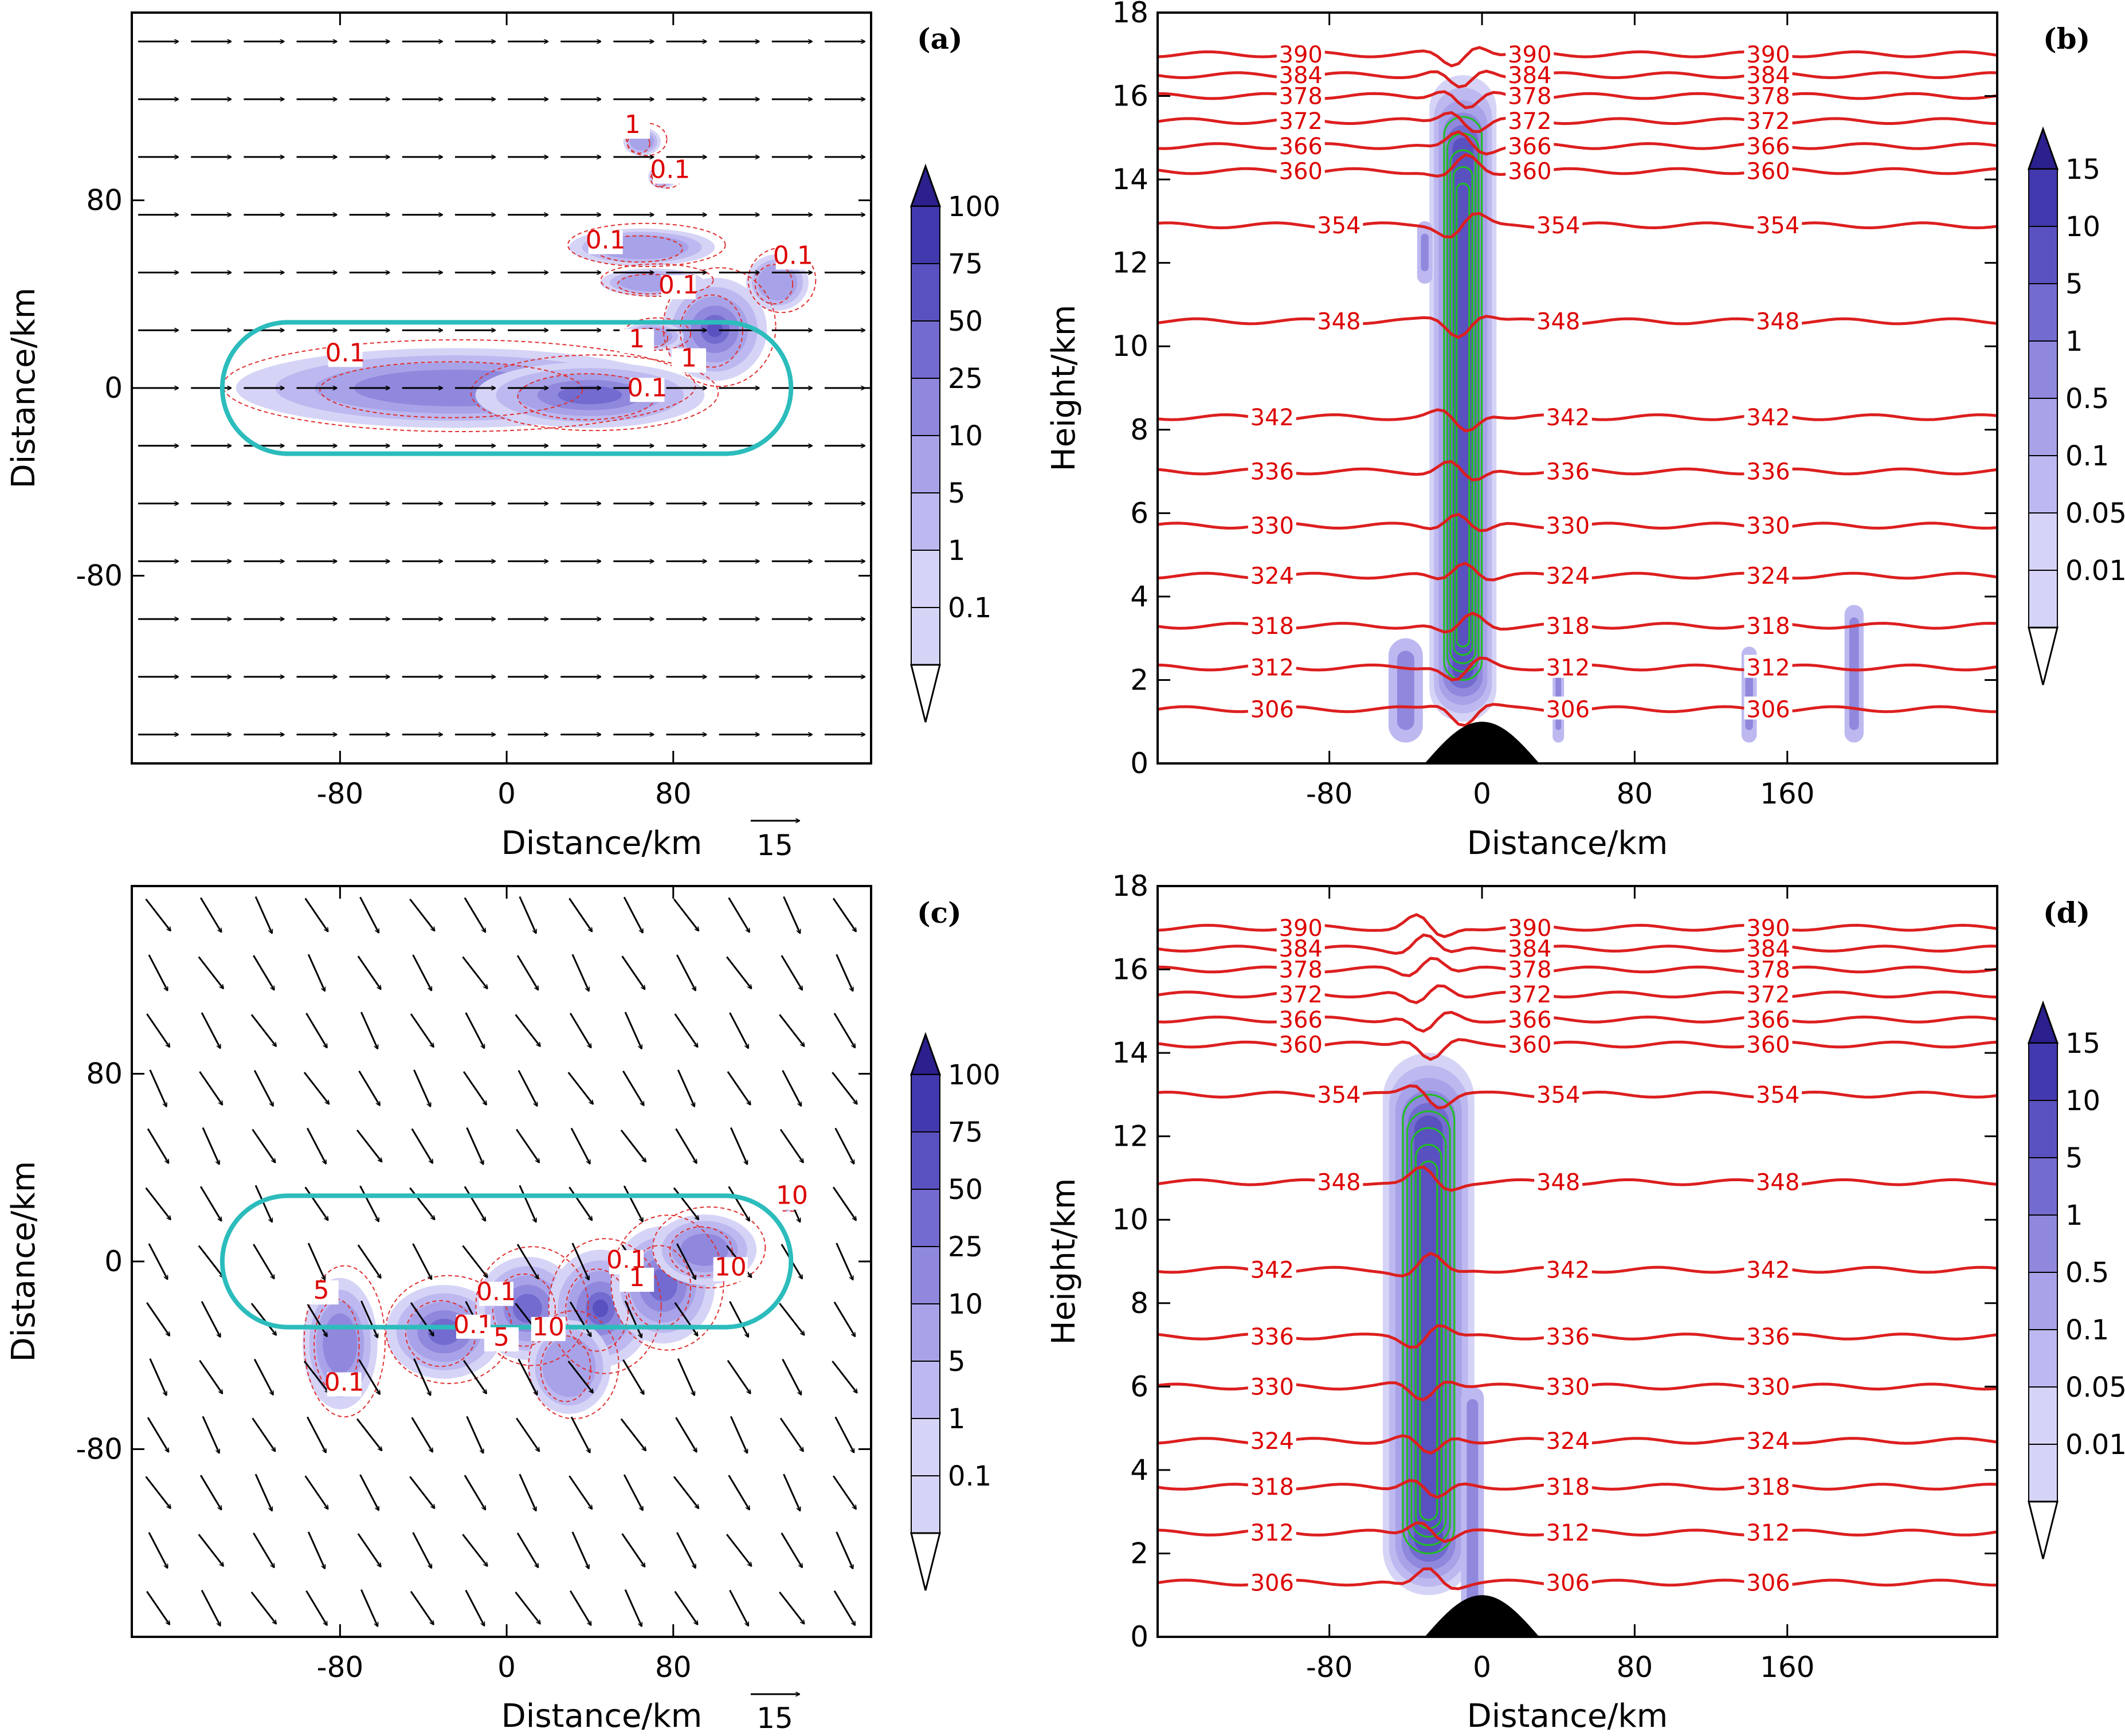 This screenshot has width=2125, height=1736. Describe the element at coordinates (1768, 172) in the screenshot. I see `theta-label: 360` at that location.